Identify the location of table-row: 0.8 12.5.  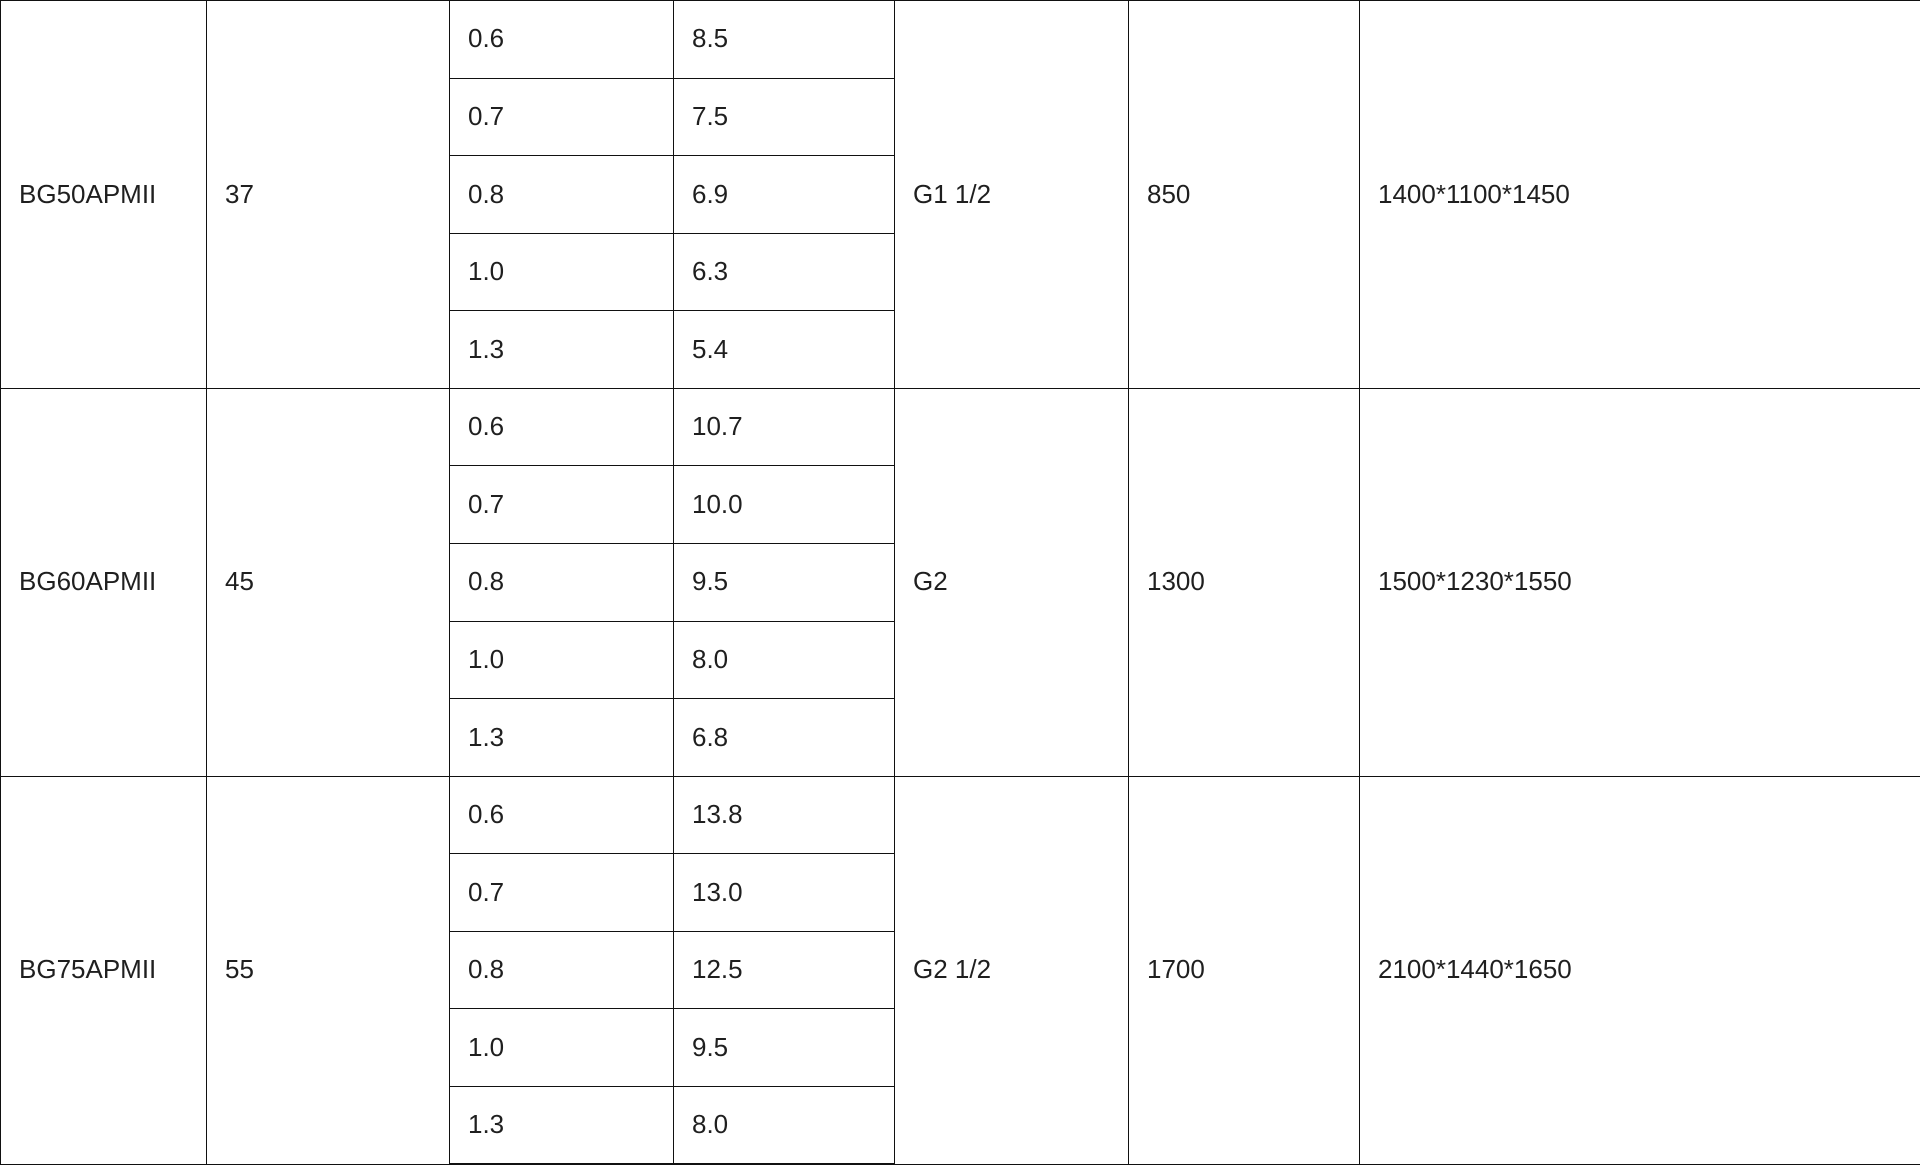
(960, 970).